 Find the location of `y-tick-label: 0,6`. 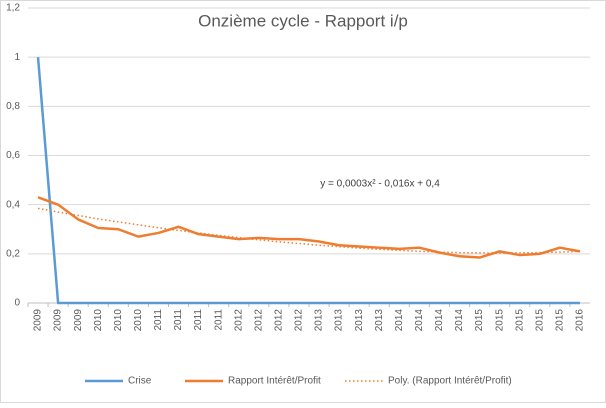

y-tick-label: 0,6 is located at coordinates (13, 155).